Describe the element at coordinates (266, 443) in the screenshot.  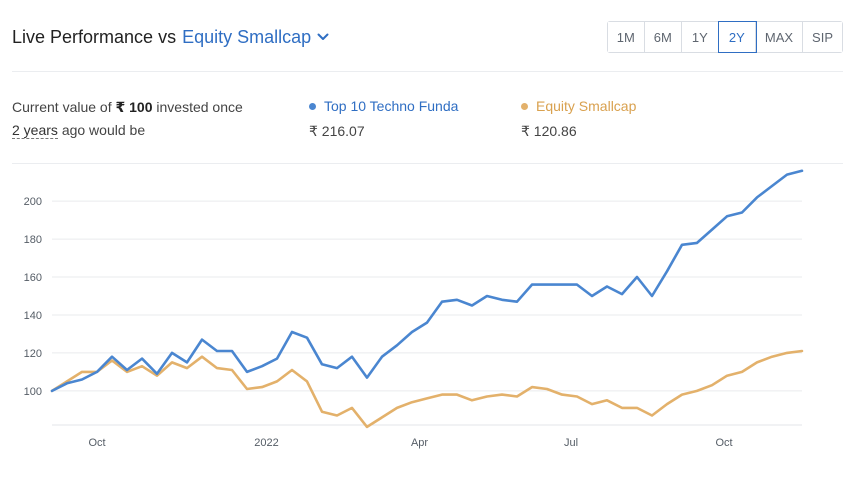
I see `x-tick-label: 2022` at that location.